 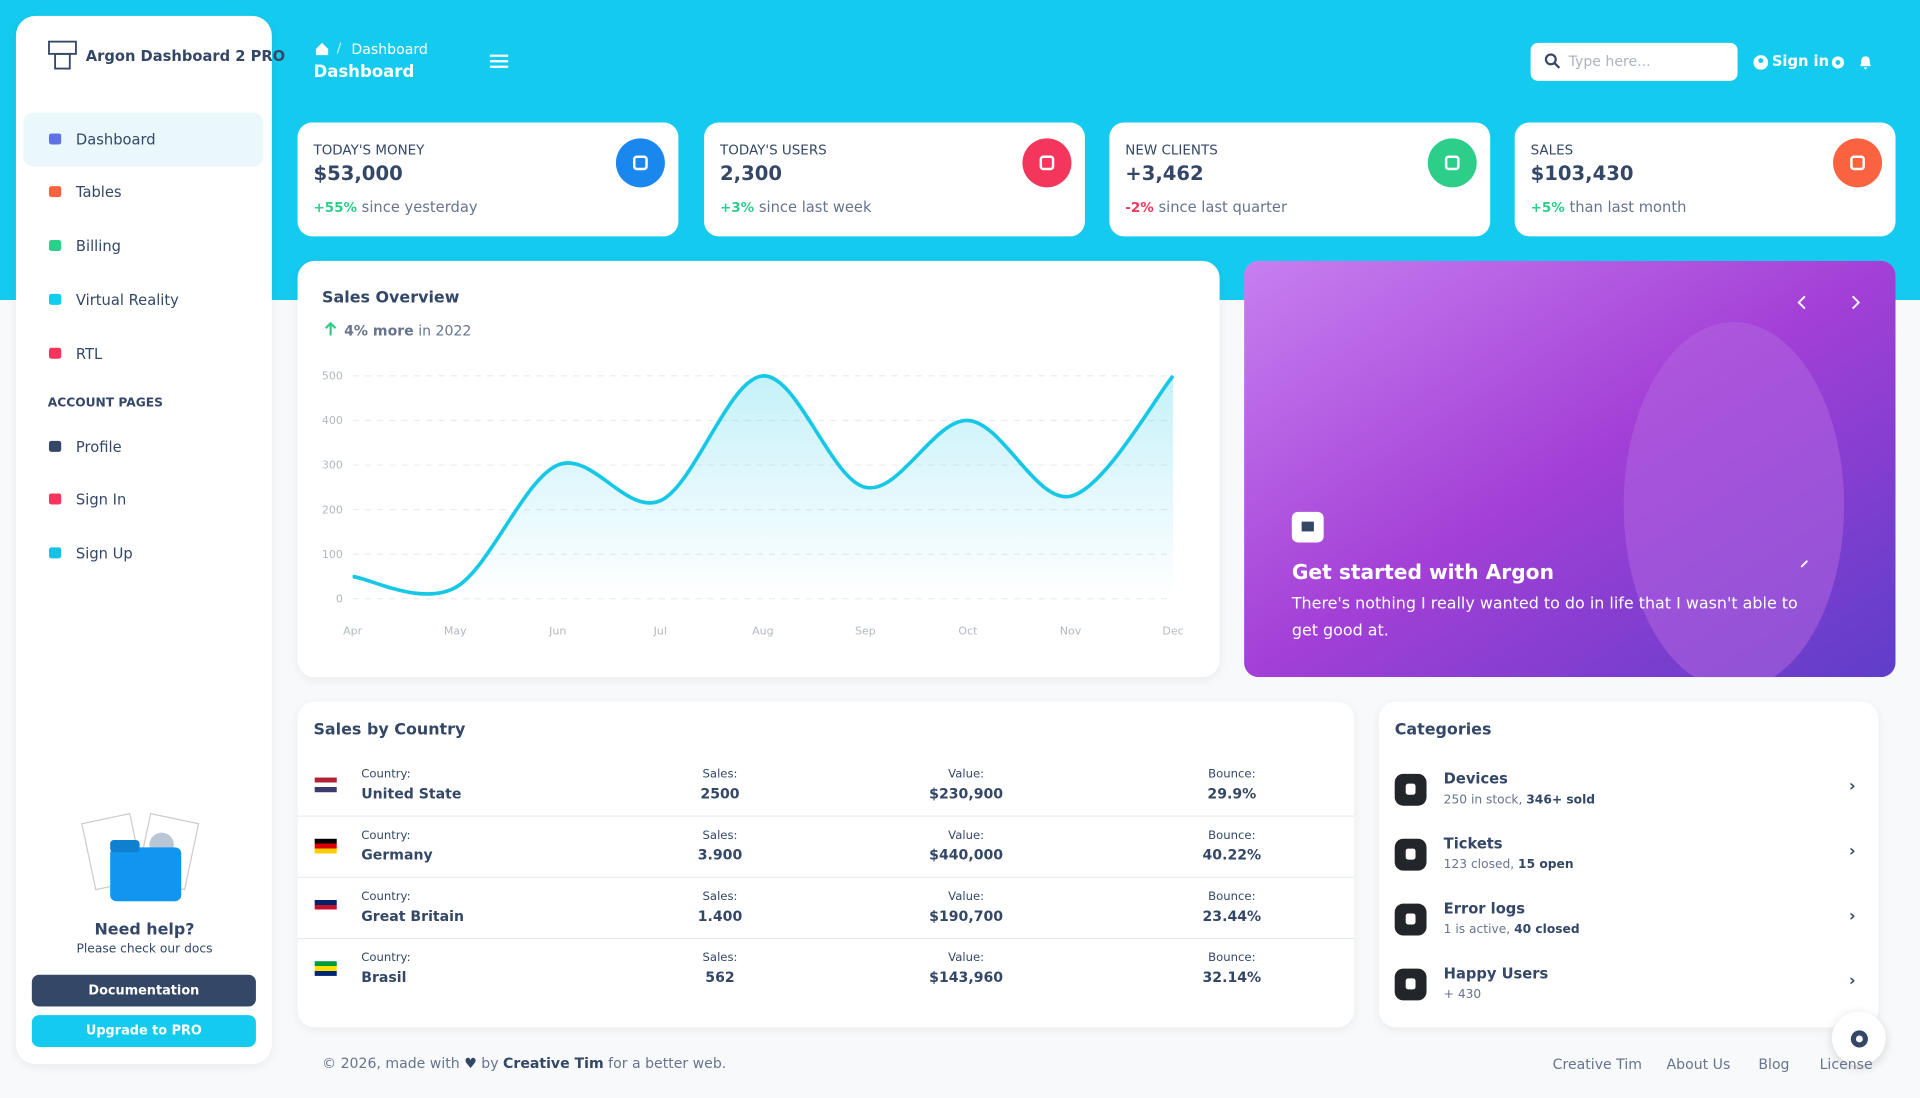 What do you see at coordinates (1838, 62) in the screenshot?
I see `settings-icon` at bounding box center [1838, 62].